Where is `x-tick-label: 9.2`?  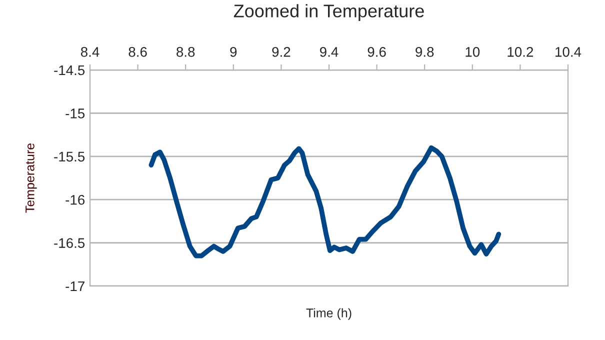
x-tick-label: 9.2 is located at coordinates (281, 52).